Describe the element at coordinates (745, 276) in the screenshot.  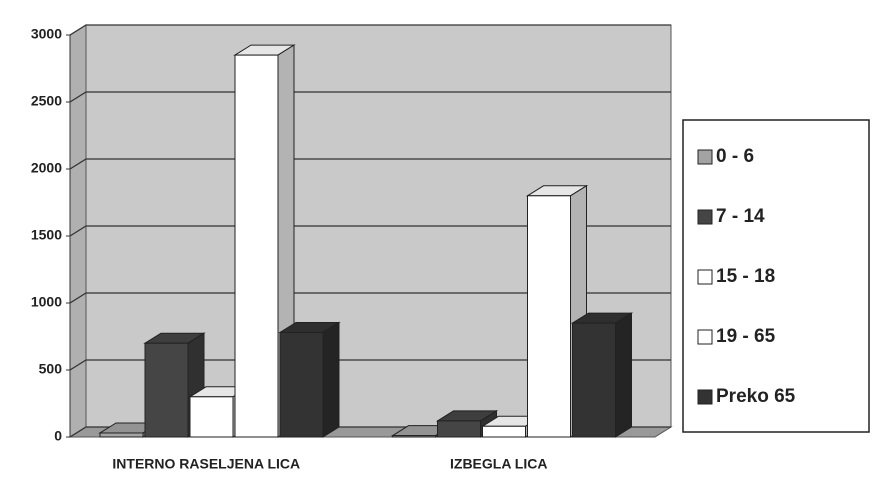
I see `legend-label: 15 - 18` at that location.